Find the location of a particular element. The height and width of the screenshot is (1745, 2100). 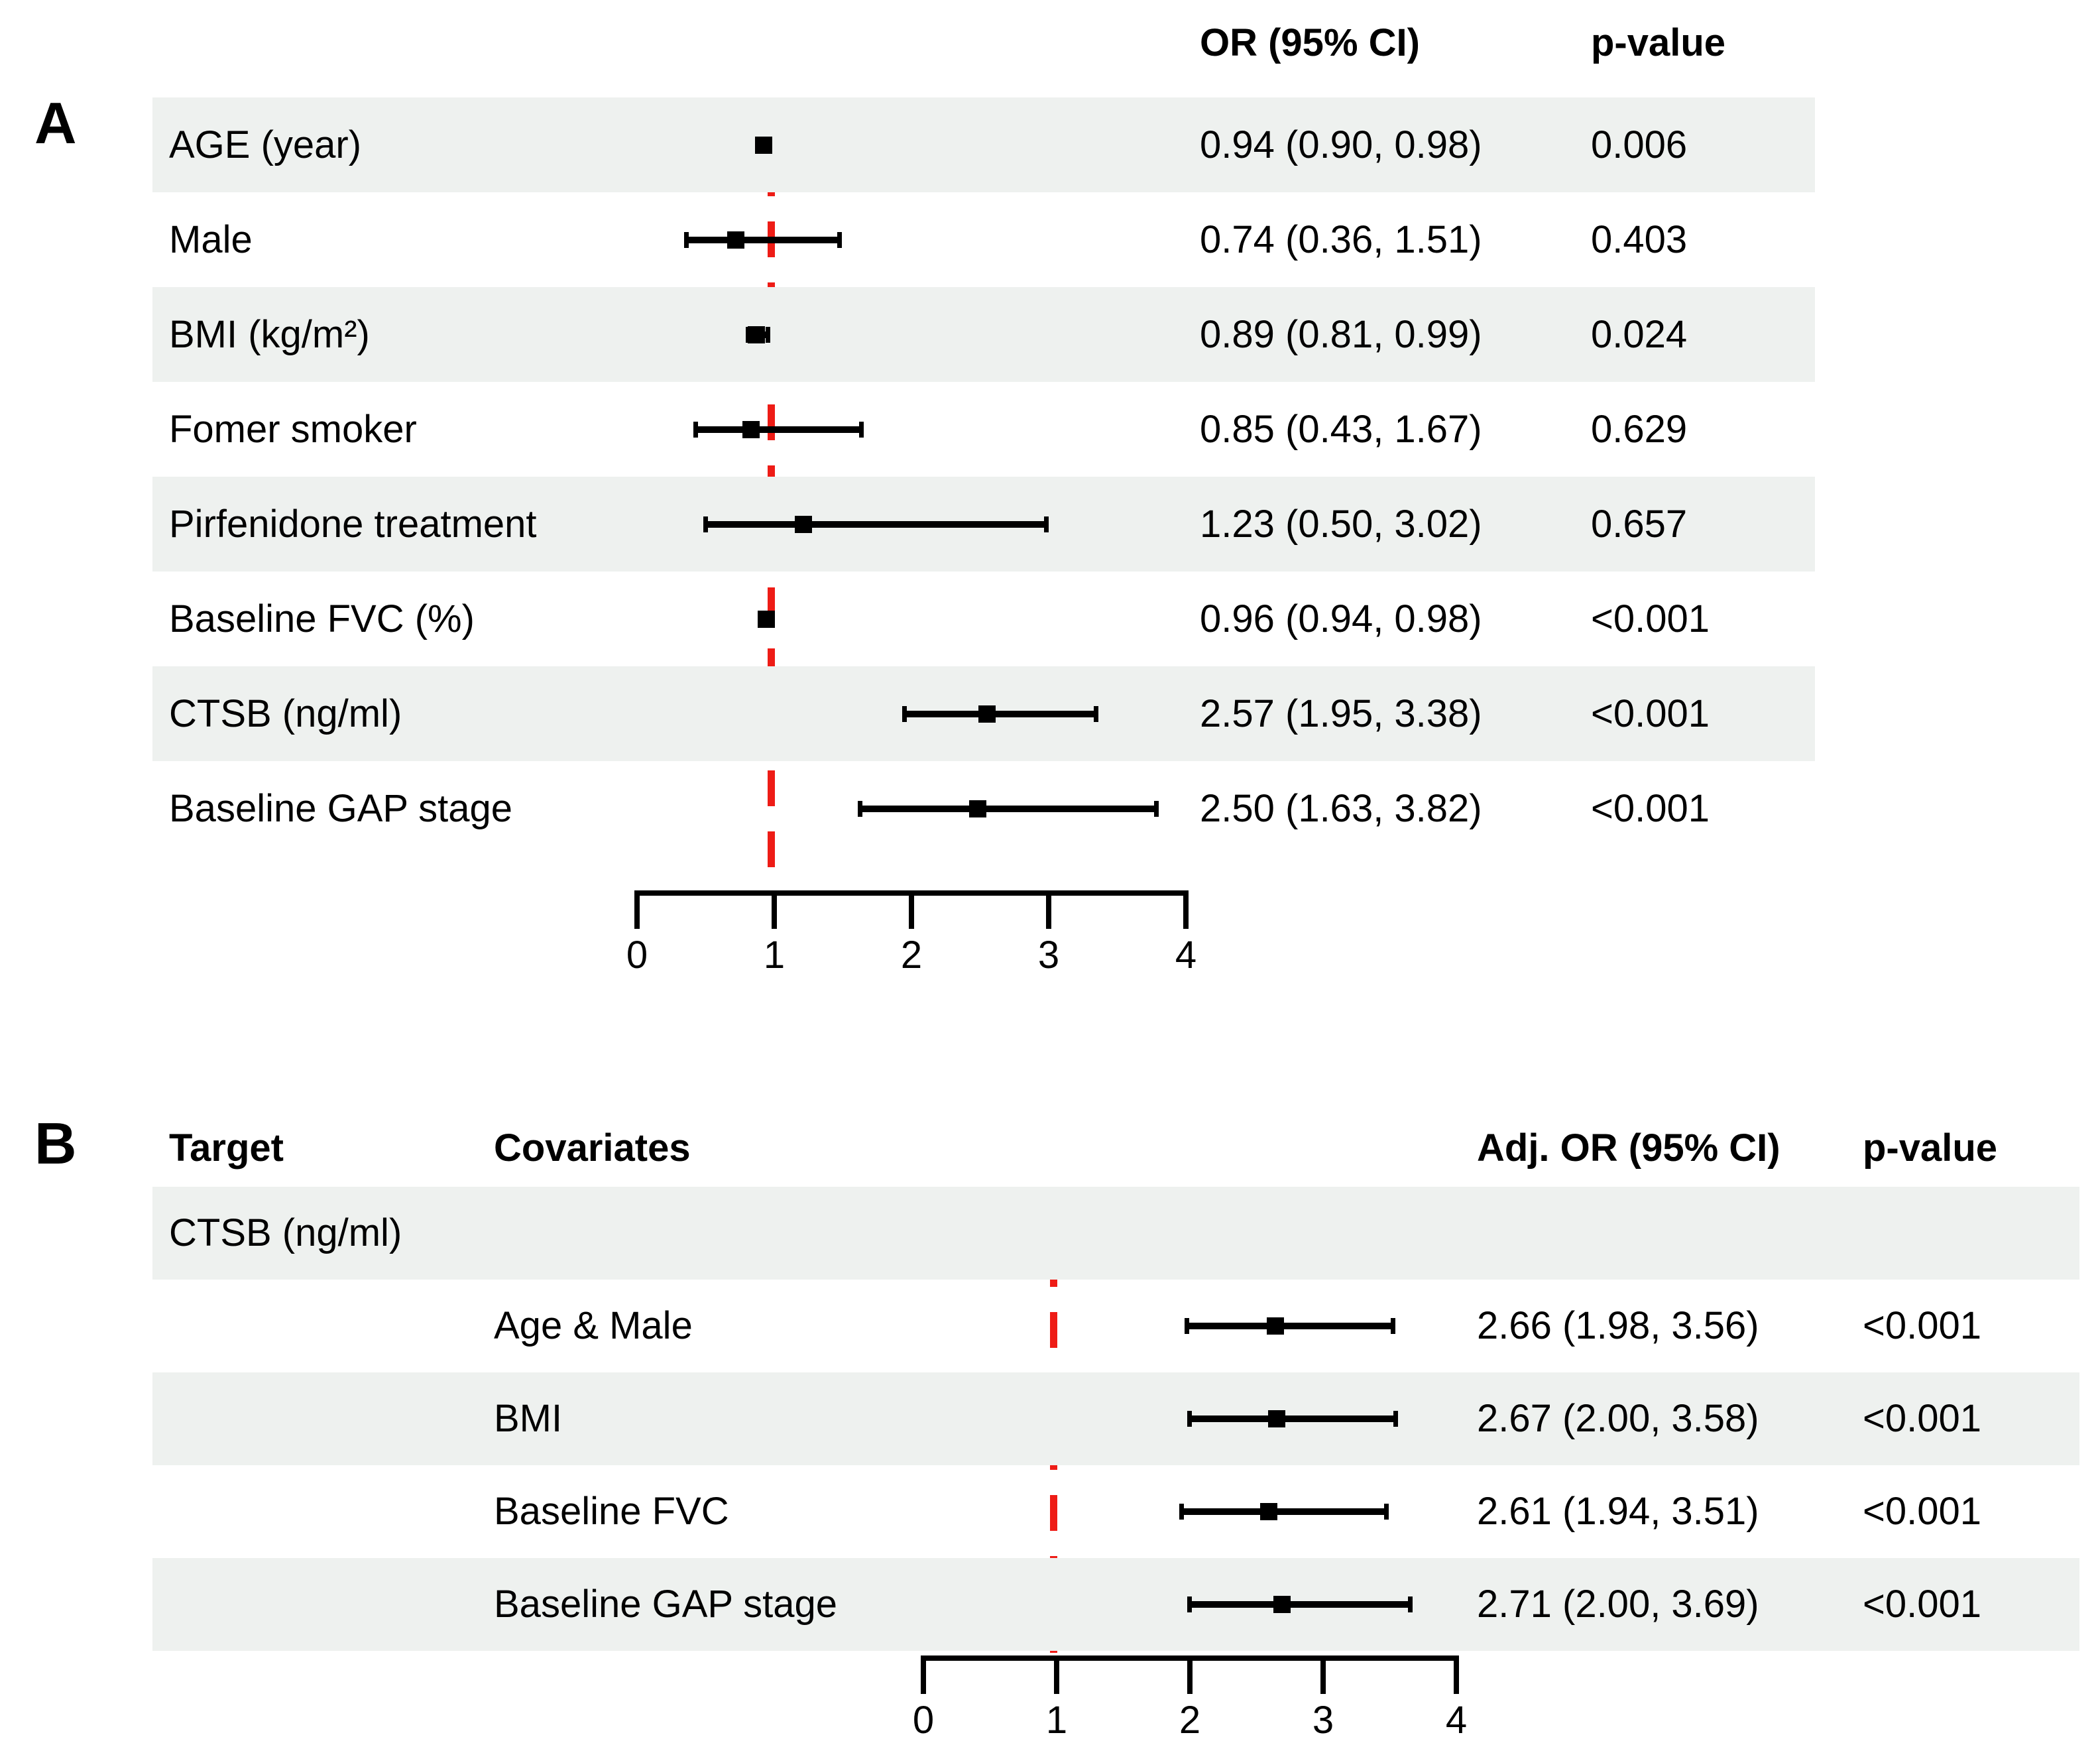

row-label: Male is located at coordinates (211, 239).